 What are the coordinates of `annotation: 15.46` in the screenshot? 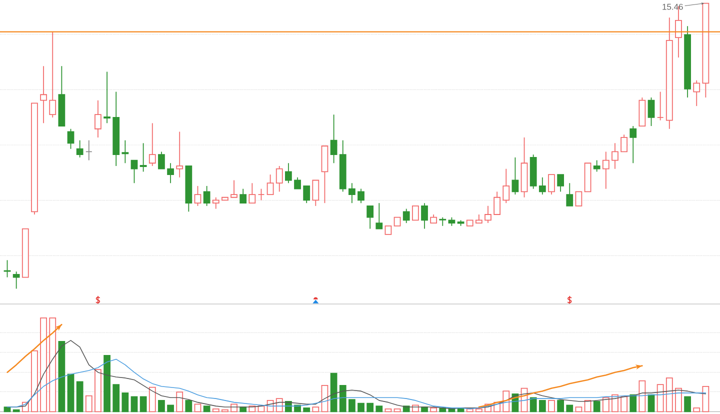 It's located at (672, 7).